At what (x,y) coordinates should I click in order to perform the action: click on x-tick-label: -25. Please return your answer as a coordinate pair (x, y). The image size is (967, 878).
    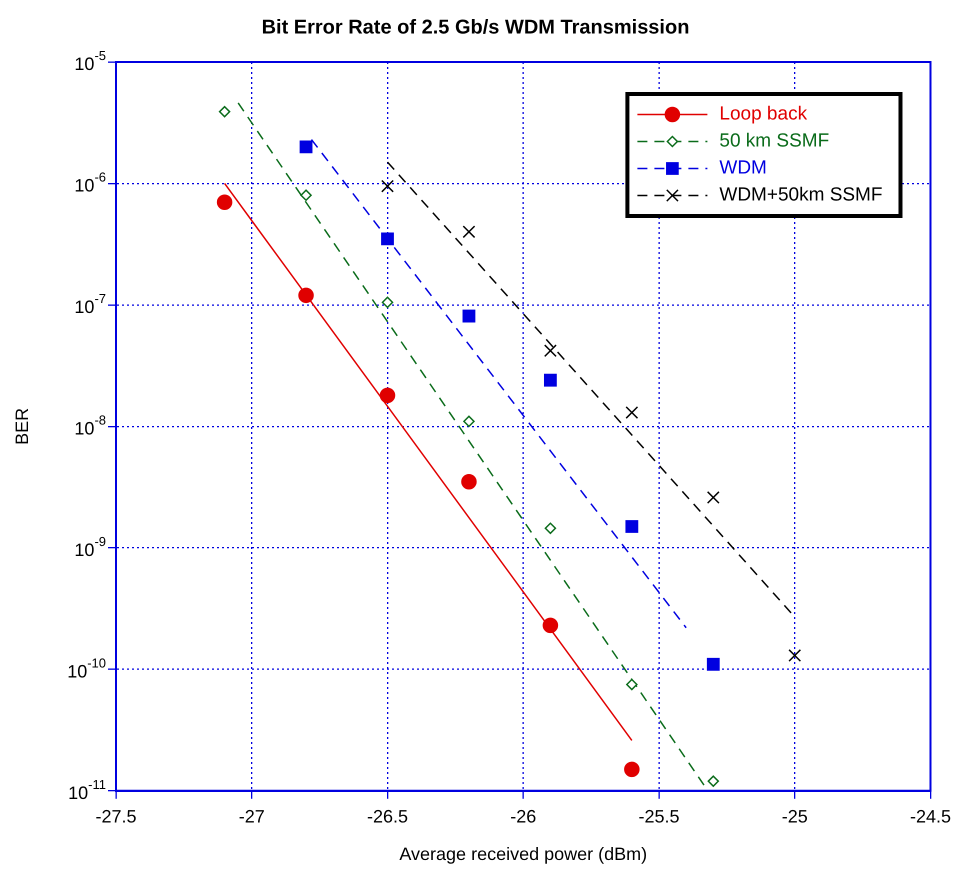
    Looking at the image, I should click on (795, 816).